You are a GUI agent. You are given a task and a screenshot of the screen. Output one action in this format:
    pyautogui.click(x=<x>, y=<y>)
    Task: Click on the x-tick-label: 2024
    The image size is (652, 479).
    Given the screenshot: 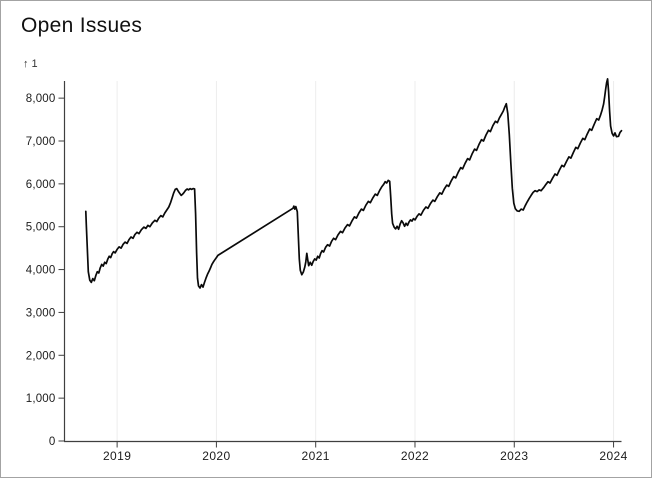 What is the action you would take?
    pyautogui.click(x=613, y=456)
    